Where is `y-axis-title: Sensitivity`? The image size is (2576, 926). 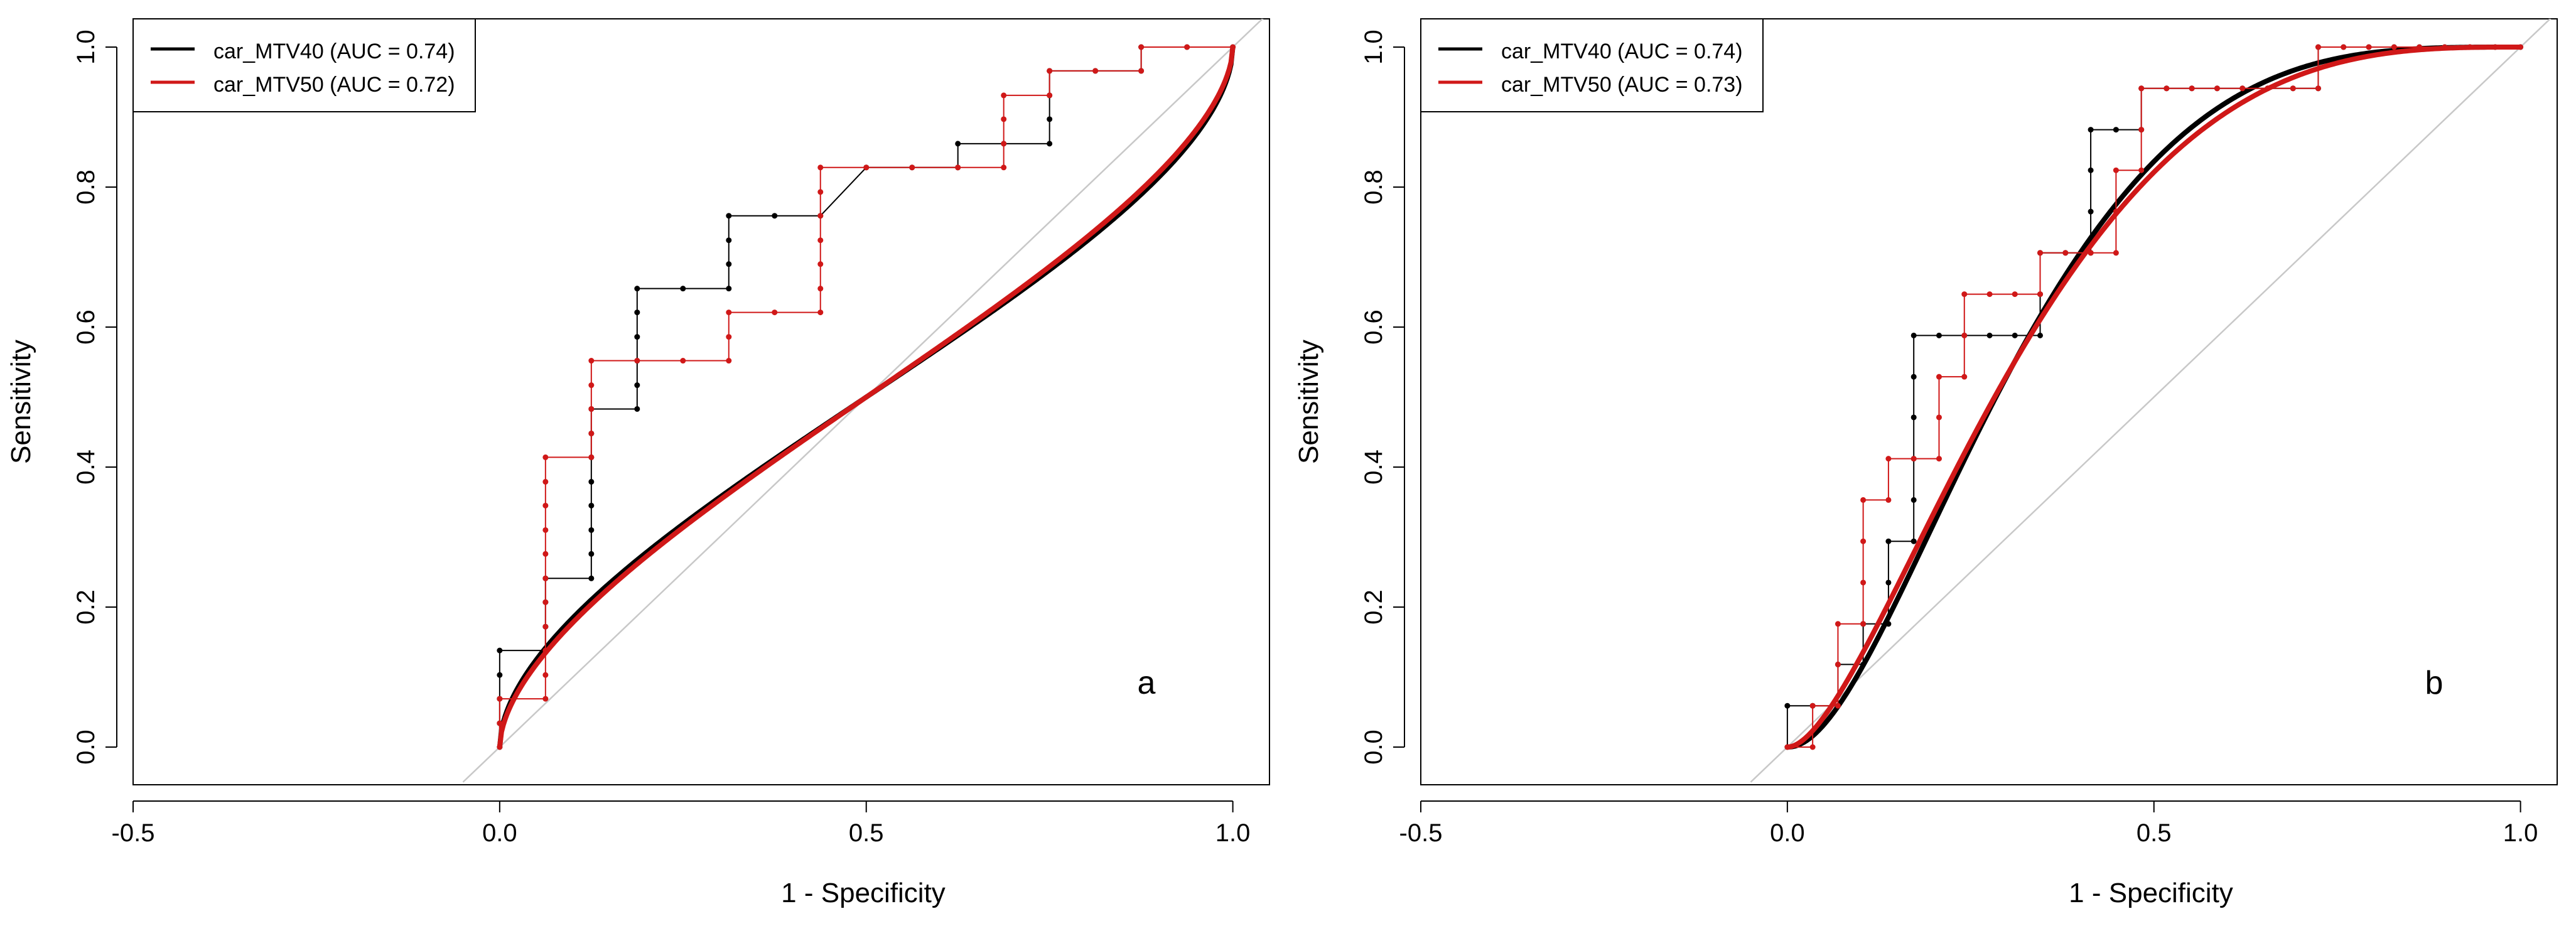 y-axis-title: Sensitivity is located at coordinates (1308, 402).